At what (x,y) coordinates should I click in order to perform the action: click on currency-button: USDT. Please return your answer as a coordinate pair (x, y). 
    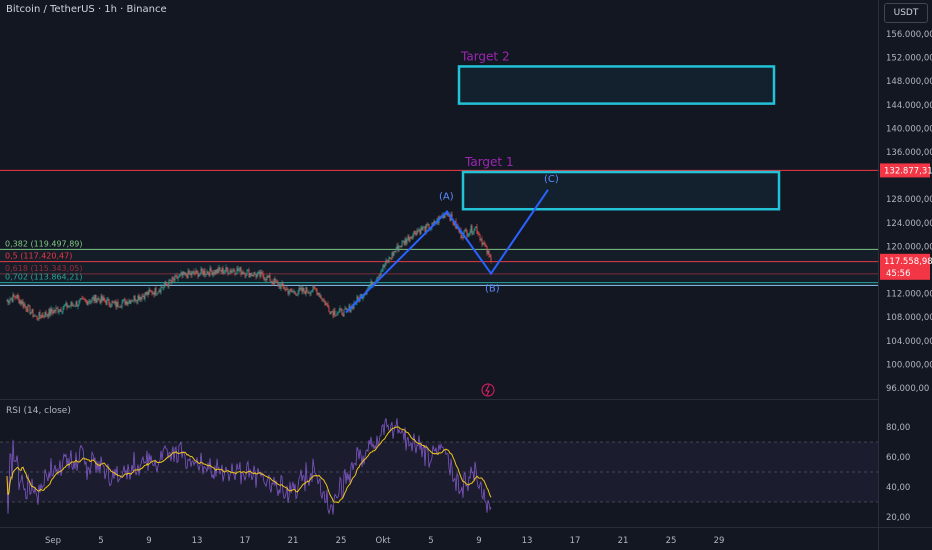
    Looking at the image, I should click on (906, 13).